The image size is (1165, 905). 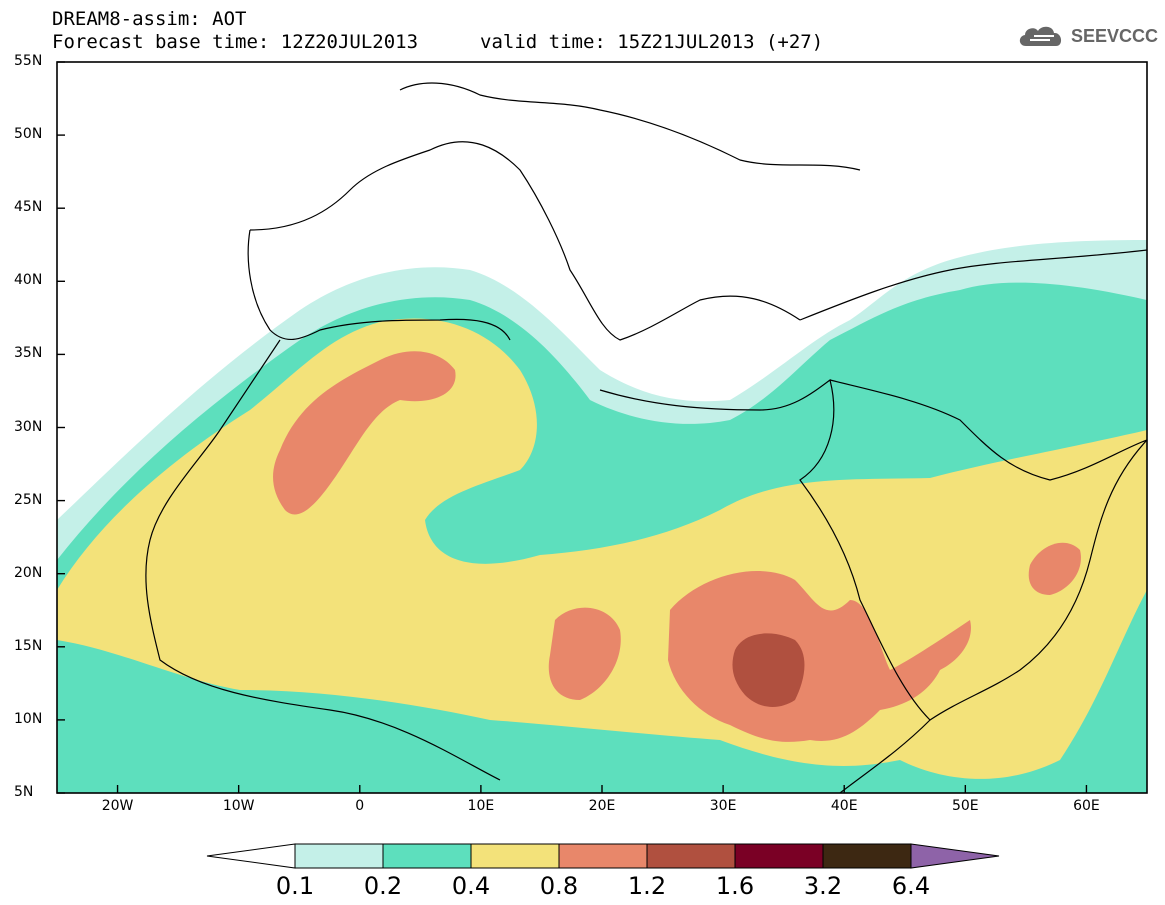 What do you see at coordinates (383, 886) in the screenshot?
I see `colorbar-label: 0.2` at bounding box center [383, 886].